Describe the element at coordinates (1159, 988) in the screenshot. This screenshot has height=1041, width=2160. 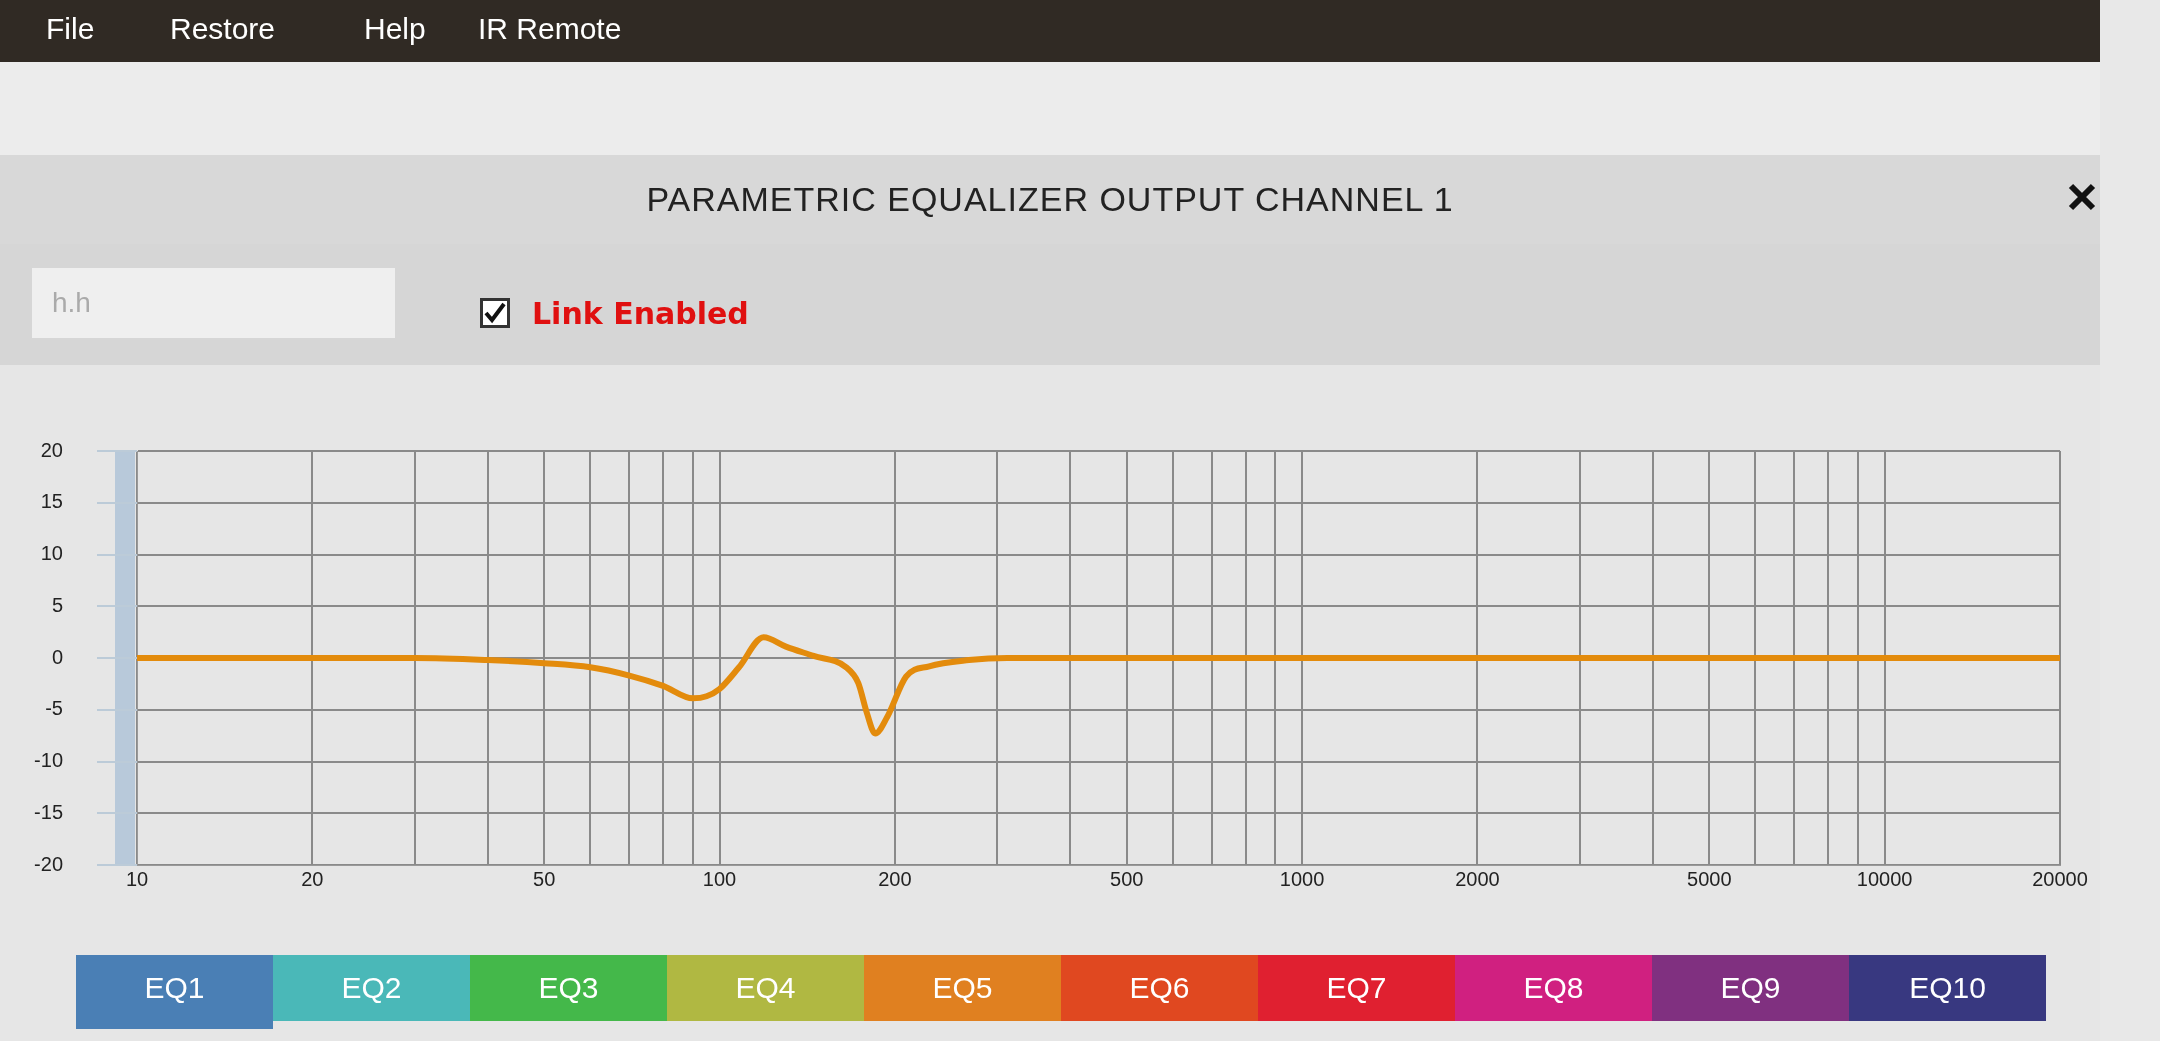
I see `text: EQ6` at that location.